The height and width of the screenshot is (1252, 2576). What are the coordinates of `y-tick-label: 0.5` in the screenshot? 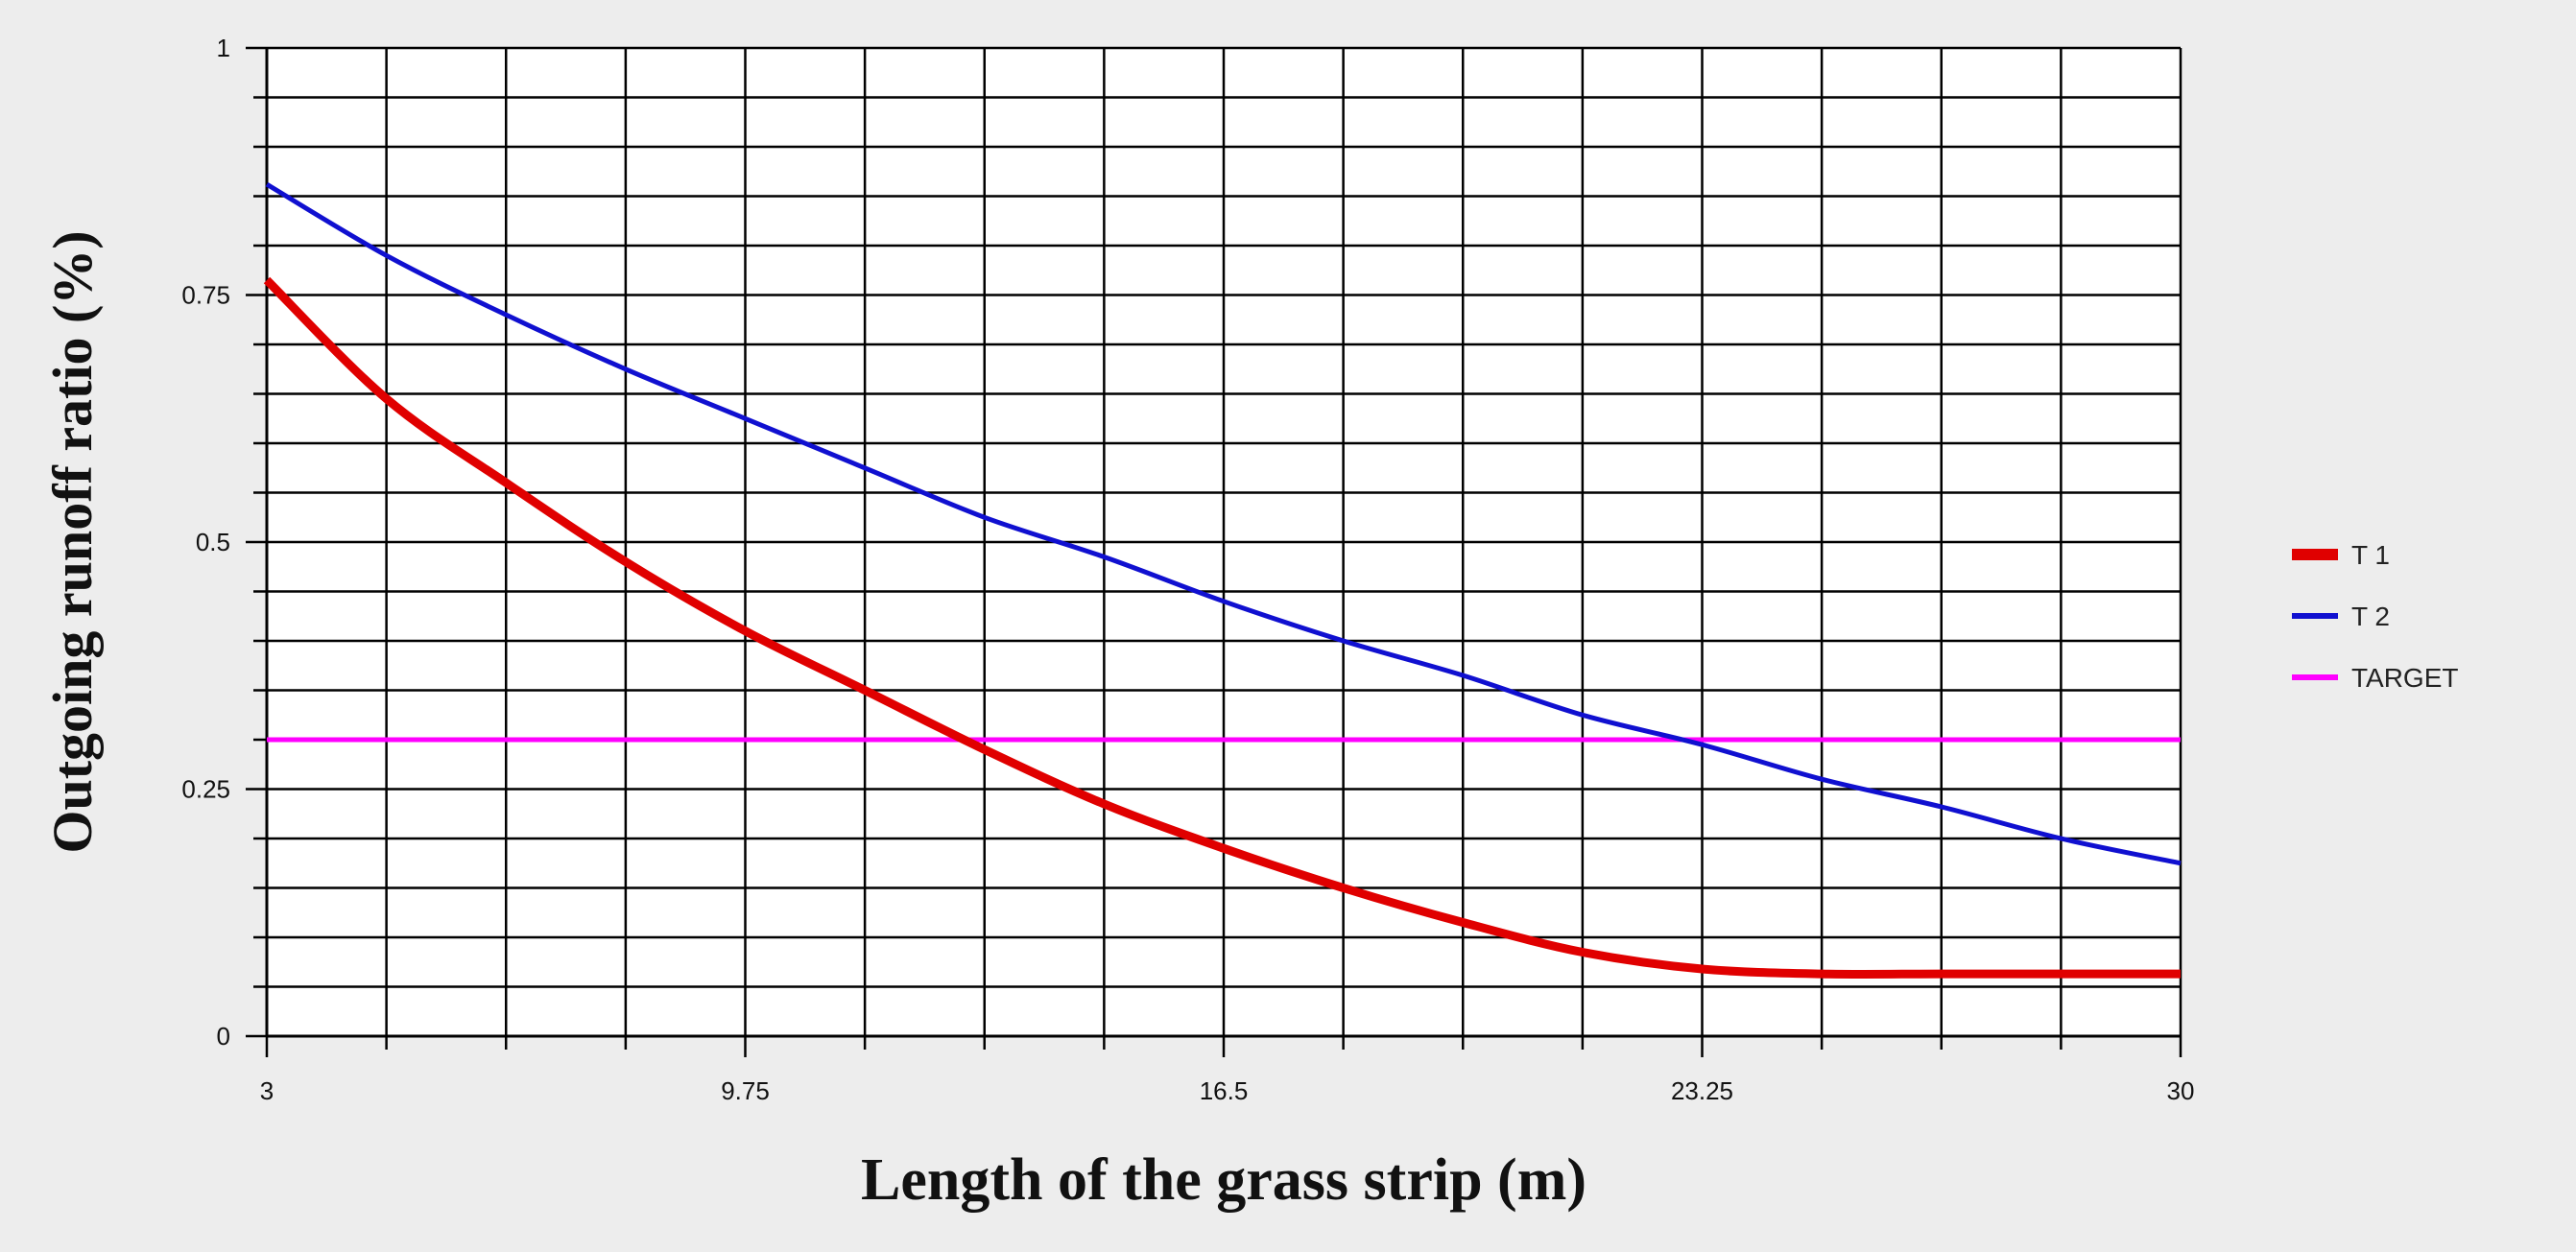 It's located at (213, 542).